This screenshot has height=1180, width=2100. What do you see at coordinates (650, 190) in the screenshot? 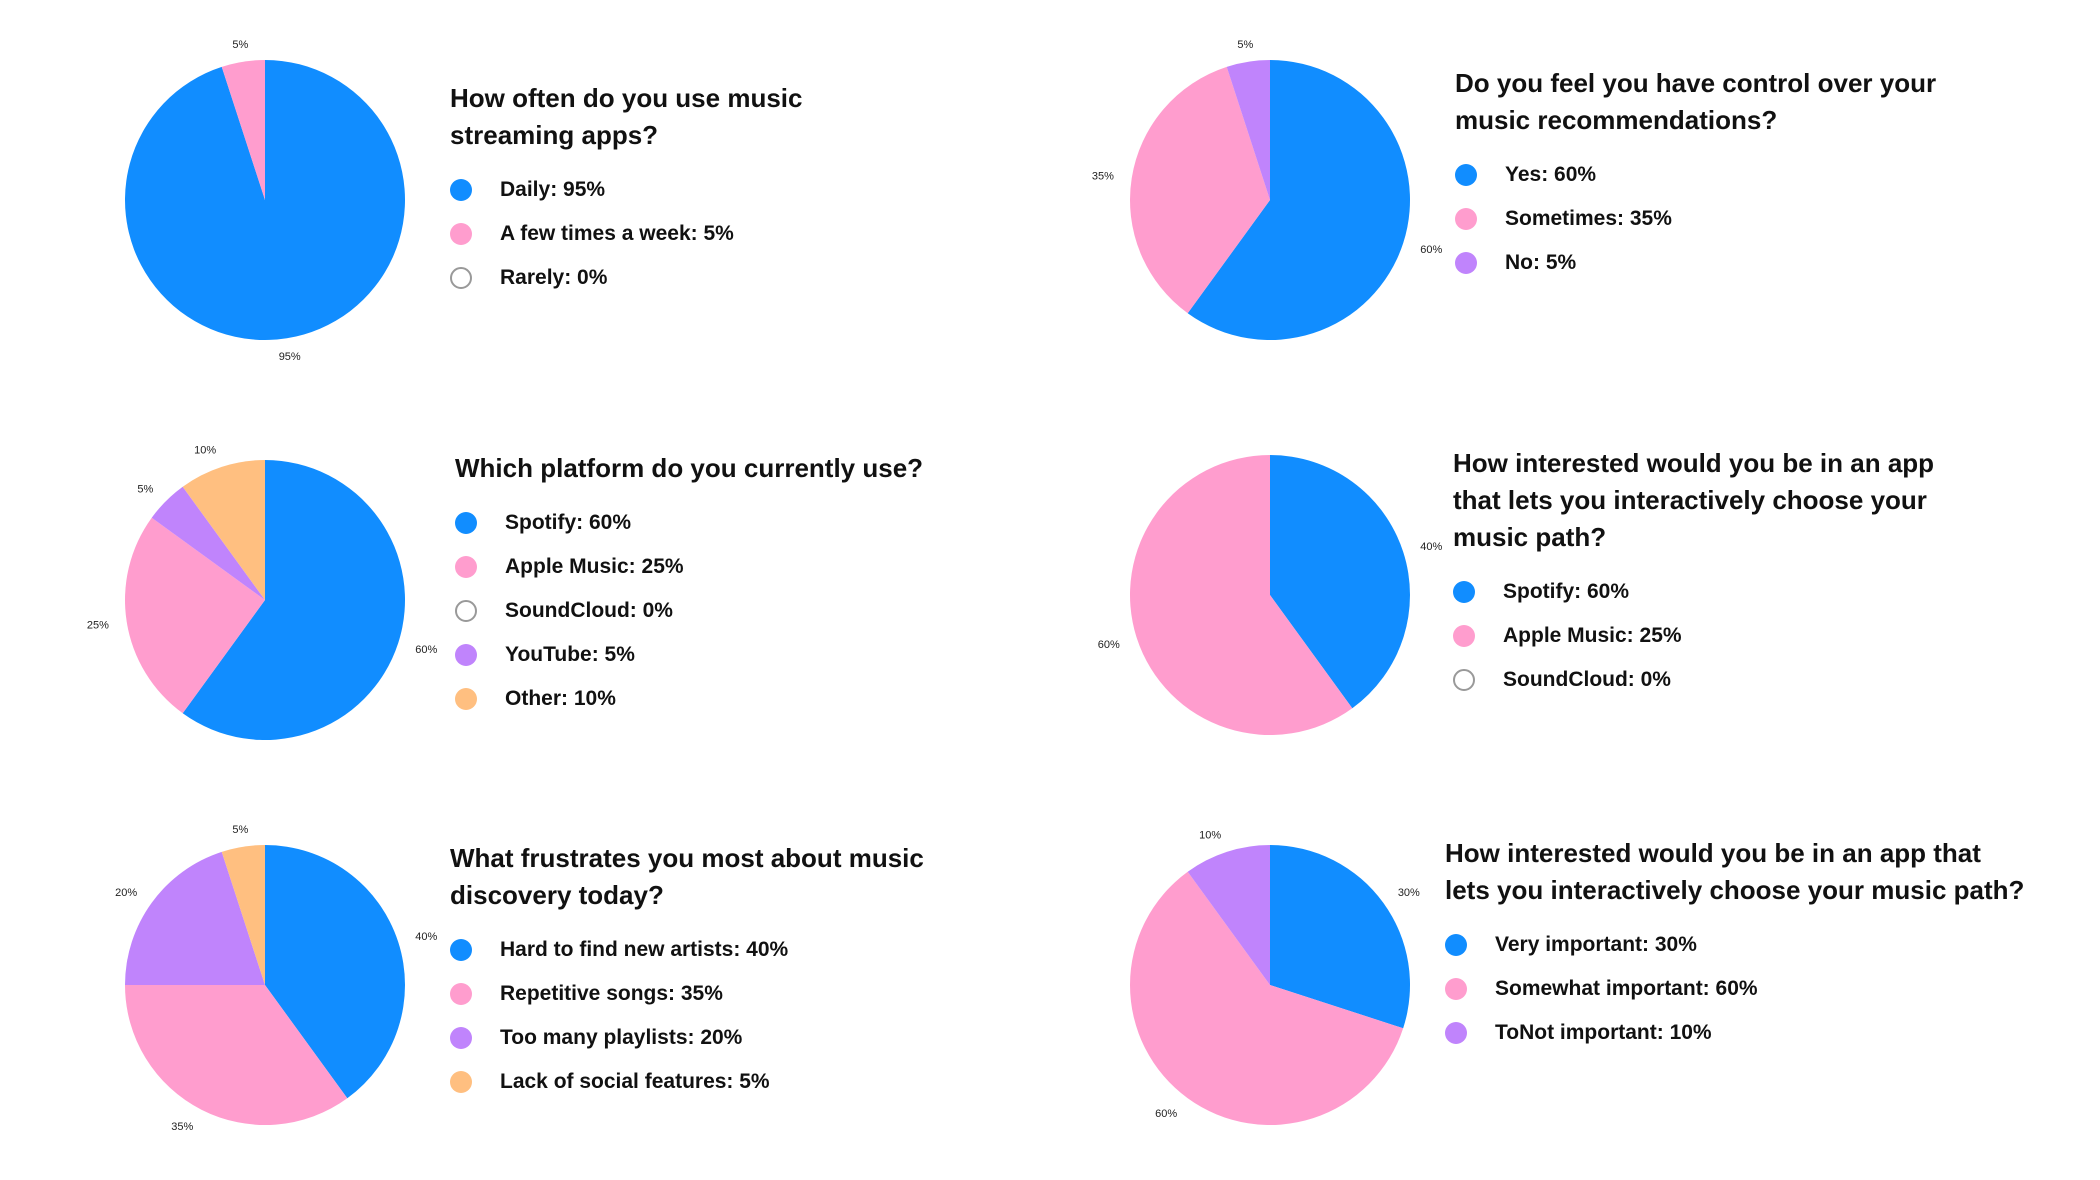
I see `legend-item-daily: Daily: 95%` at bounding box center [650, 190].